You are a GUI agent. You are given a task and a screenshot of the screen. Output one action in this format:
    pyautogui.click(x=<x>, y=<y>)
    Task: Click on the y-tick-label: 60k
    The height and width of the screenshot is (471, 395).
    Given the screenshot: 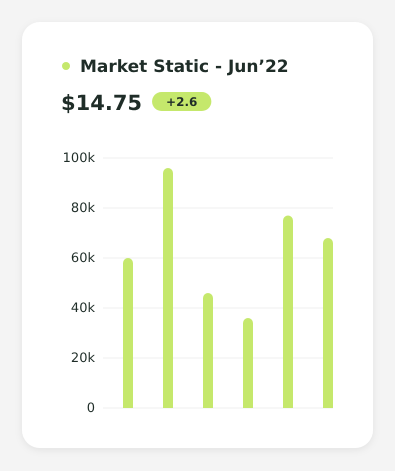 What is the action you would take?
    pyautogui.click(x=83, y=258)
    